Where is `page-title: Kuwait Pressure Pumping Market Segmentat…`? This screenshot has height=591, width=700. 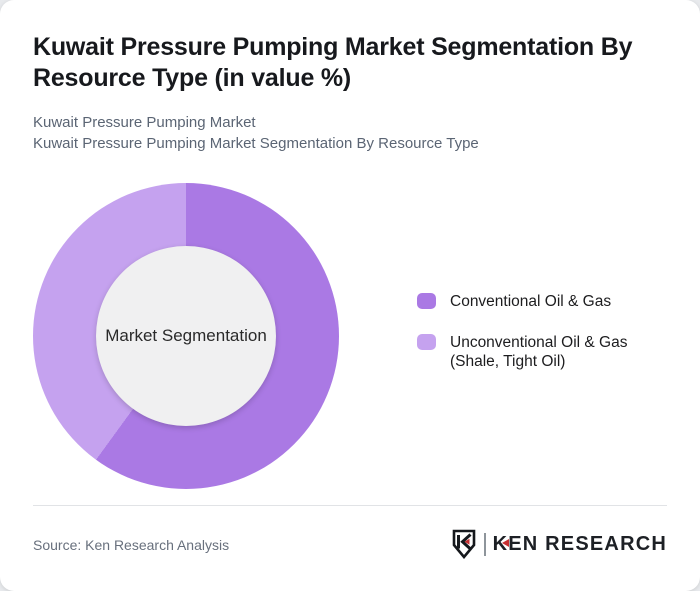 page-title: Kuwait Pressure Pumping Market Segmentat… is located at coordinates (333, 62).